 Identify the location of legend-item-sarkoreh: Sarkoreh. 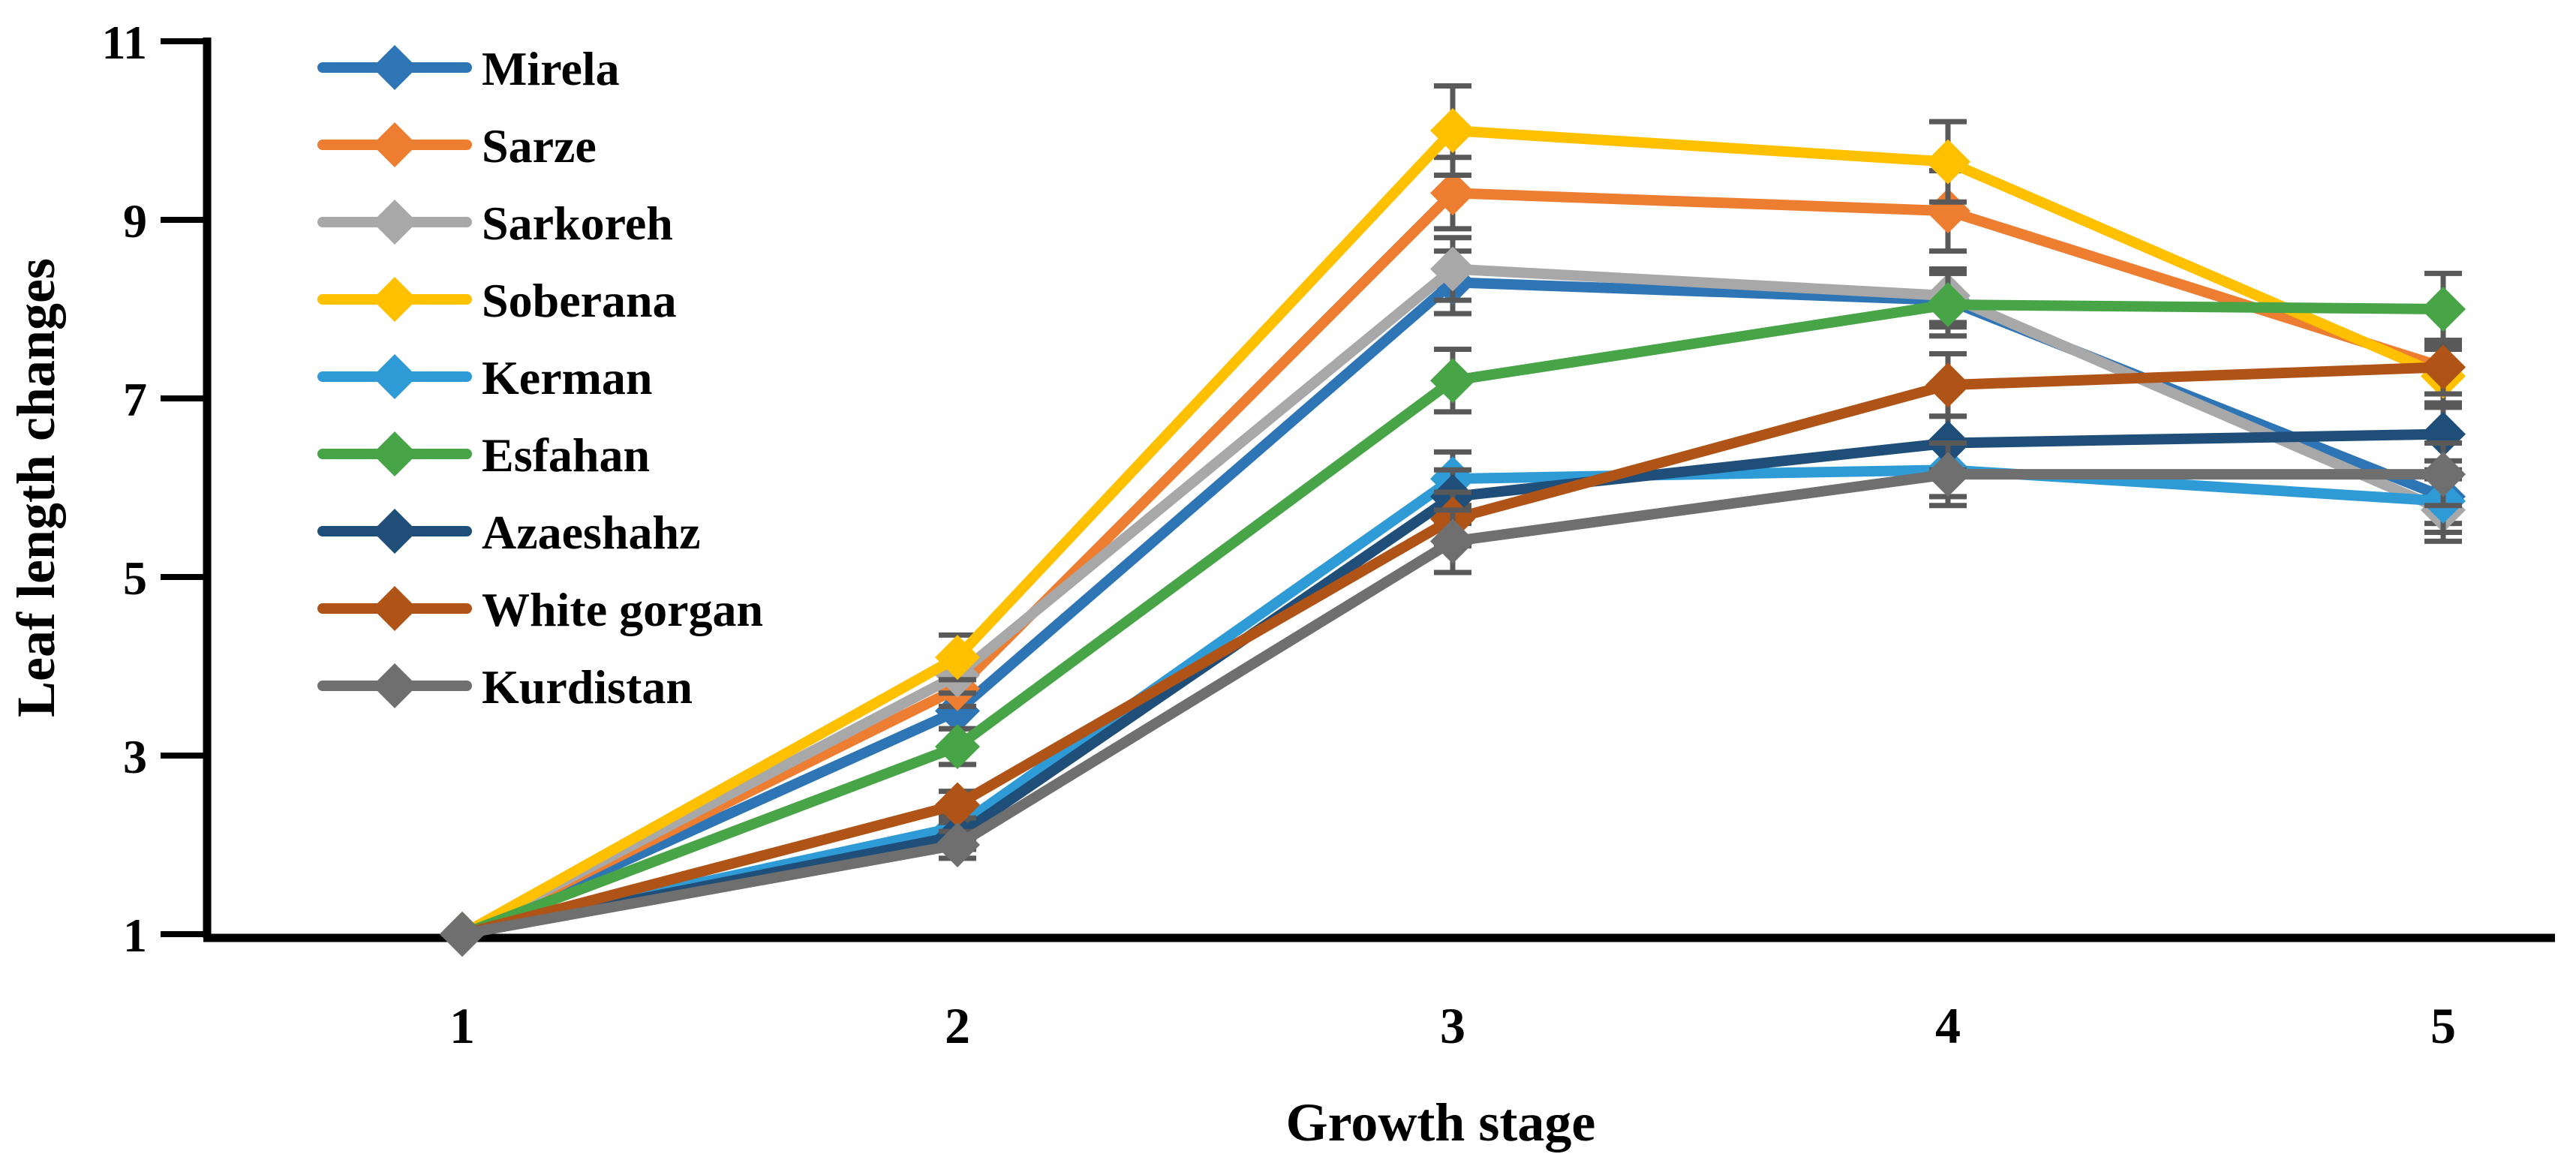
(495, 223).